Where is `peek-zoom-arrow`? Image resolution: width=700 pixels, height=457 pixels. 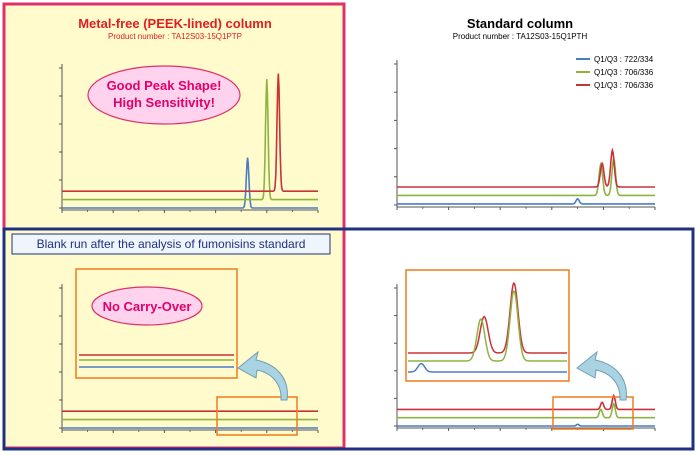
peek-zoom-arrow is located at coordinates (262, 375).